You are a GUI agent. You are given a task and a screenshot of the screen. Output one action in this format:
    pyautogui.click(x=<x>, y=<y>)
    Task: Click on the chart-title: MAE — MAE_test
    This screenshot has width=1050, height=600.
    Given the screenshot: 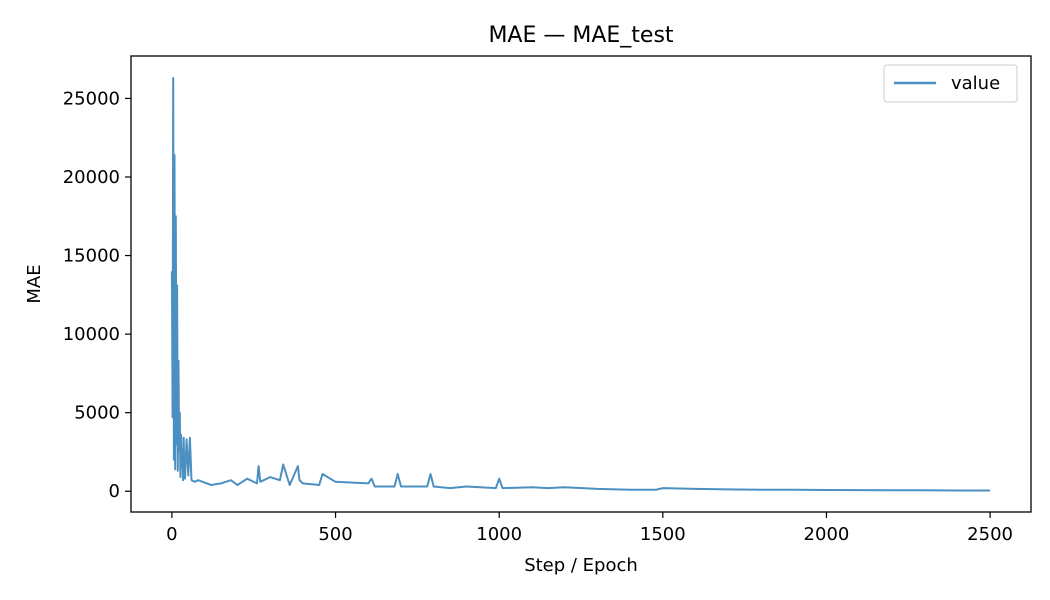 What is the action you would take?
    pyautogui.click(x=580, y=35)
    